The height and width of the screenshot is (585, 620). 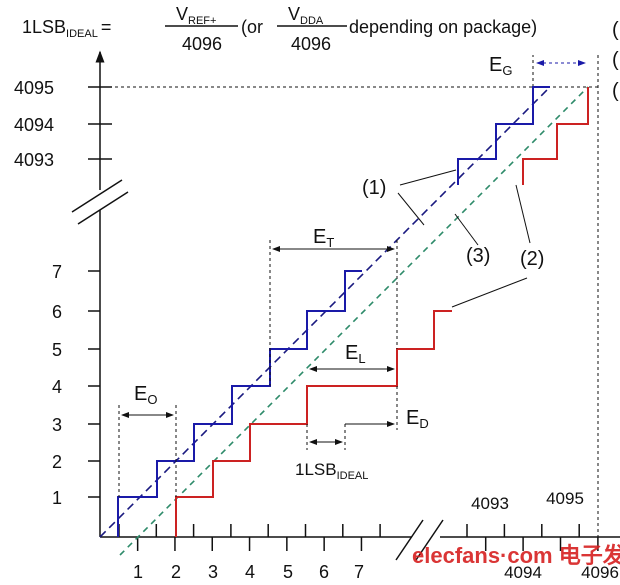 What do you see at coordinates (323, 238) in the screenshot?
I see `label-total-error: ET` at bounding box center [323, 238].